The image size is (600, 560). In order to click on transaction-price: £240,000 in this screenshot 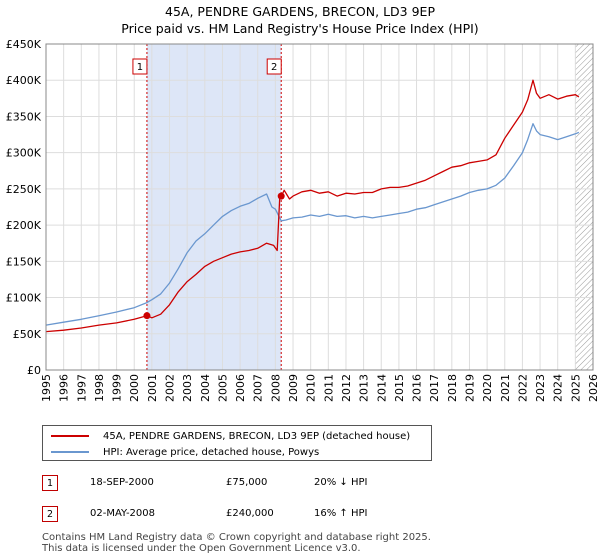, I will do `click(250, 513)`.